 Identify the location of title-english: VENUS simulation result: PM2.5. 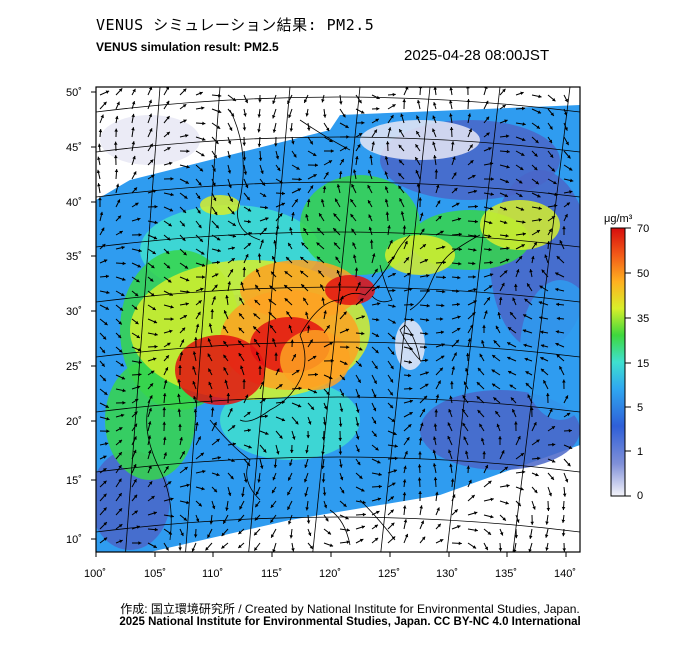
(187, 47).